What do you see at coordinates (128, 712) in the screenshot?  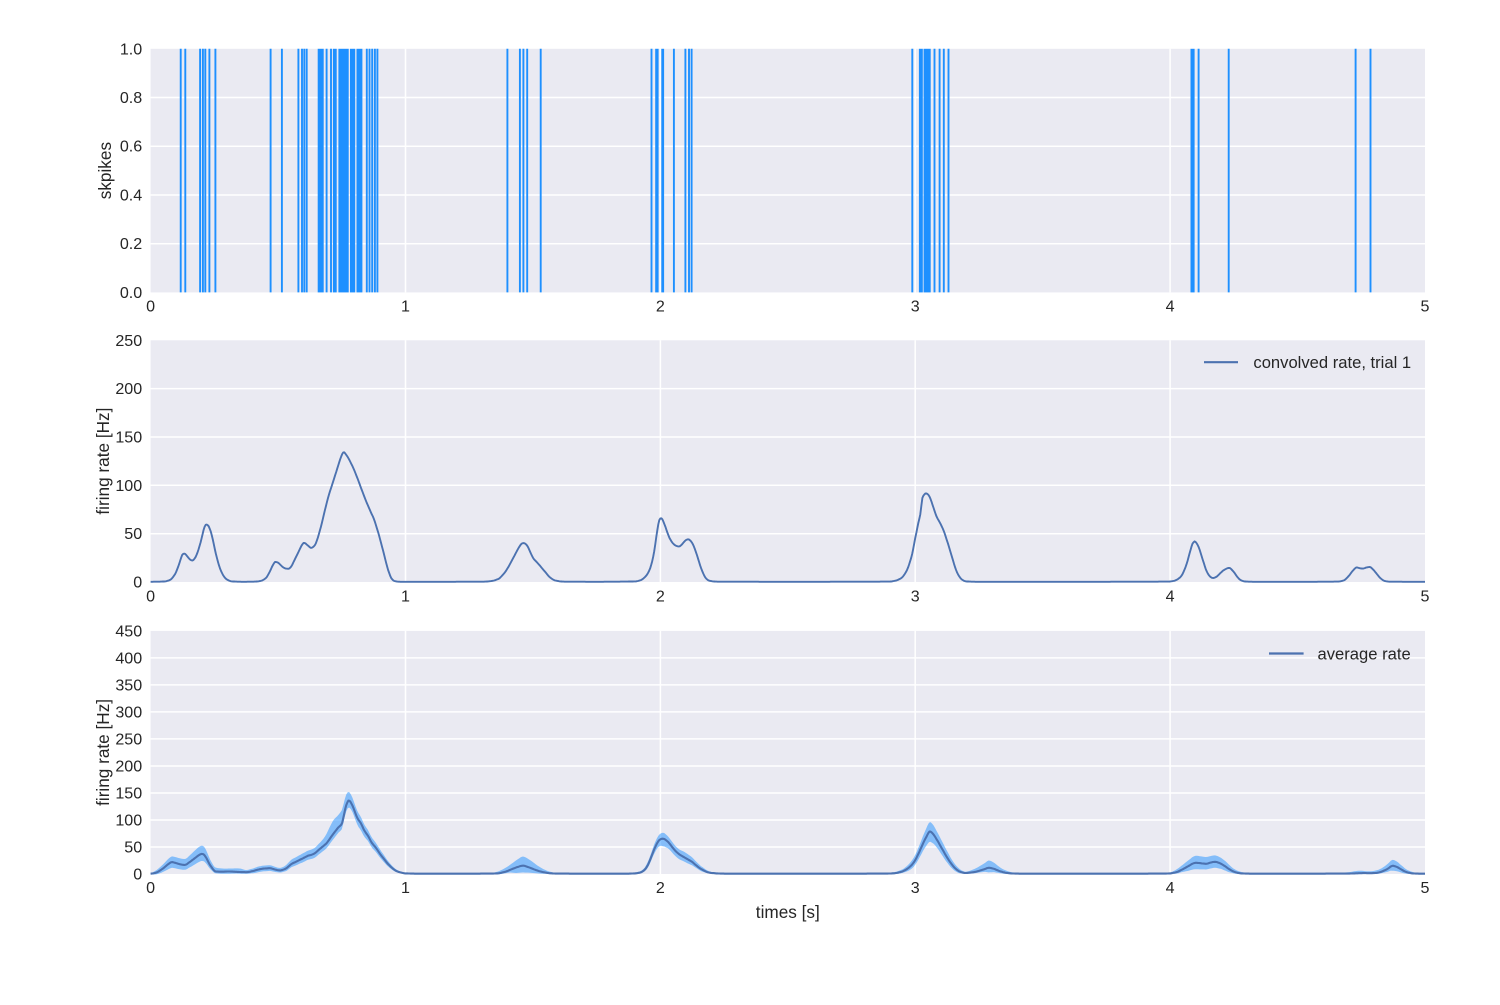 I see `svg-text: 300` at bounding box center [128, 712].